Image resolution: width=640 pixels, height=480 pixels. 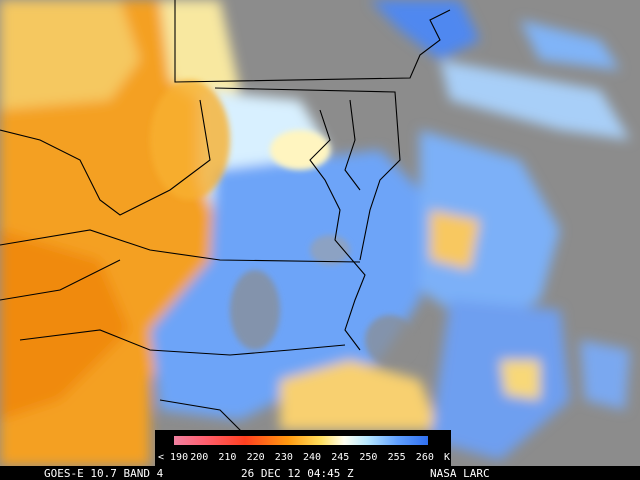 I want to click on colorbar-label: < 190, so click(x=173, y=457).